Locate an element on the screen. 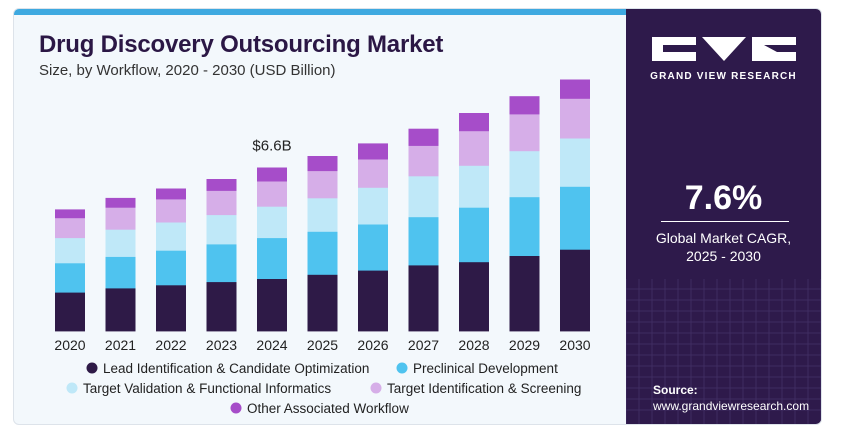 Image resolution: width=844 pixels, height=430 pixels. x-tick-label: 2030 is located at coordinates (574, 345).